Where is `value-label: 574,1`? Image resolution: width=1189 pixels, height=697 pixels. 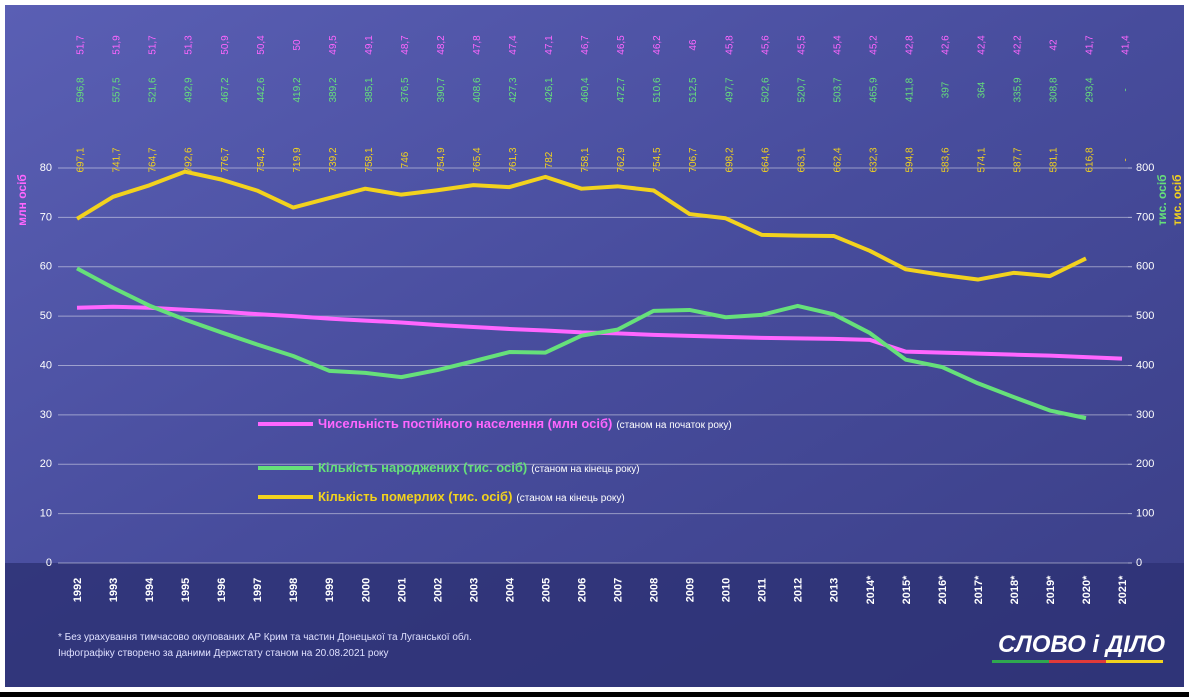
value-label: 574,1 is located at coordinates (982, 159).